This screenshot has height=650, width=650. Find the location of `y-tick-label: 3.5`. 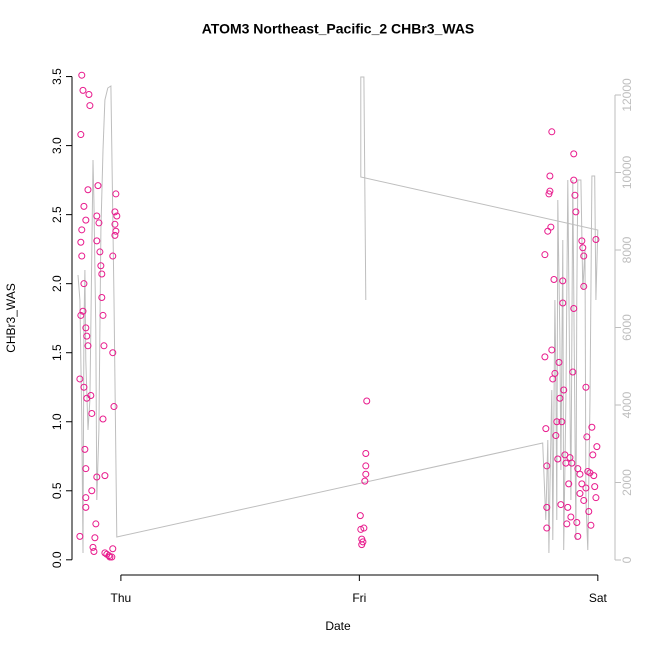

y-tick-label: 3.5 is located at coordinates (57, 76).